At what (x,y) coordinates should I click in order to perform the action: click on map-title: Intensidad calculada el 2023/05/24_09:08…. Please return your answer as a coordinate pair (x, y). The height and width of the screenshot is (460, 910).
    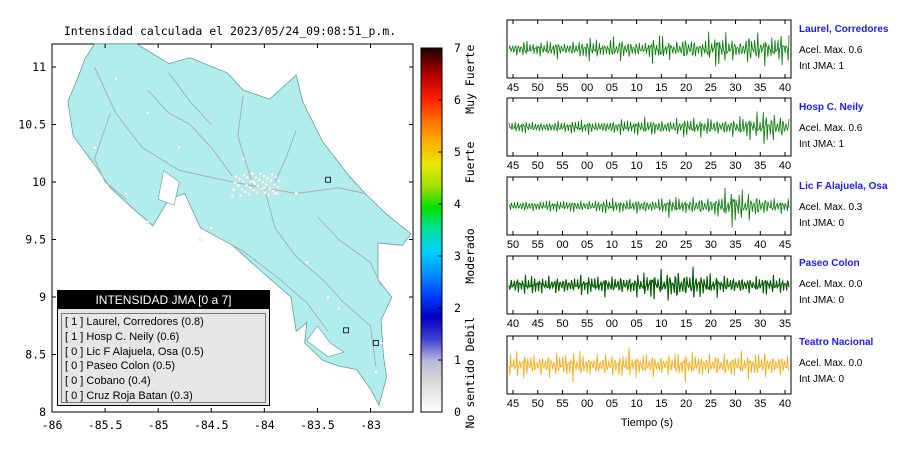
    Looking at the image, I should click on (230, 31).